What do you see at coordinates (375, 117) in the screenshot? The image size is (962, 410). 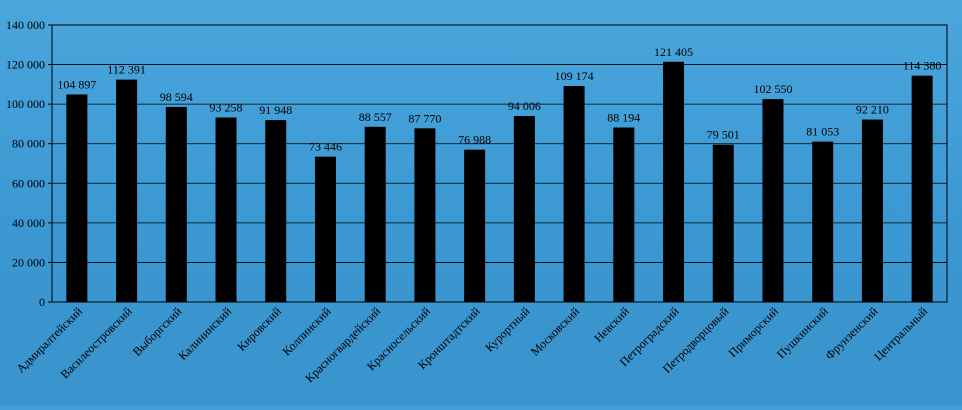 I see `data-label: 88 557` at bounding box center [375, 117].